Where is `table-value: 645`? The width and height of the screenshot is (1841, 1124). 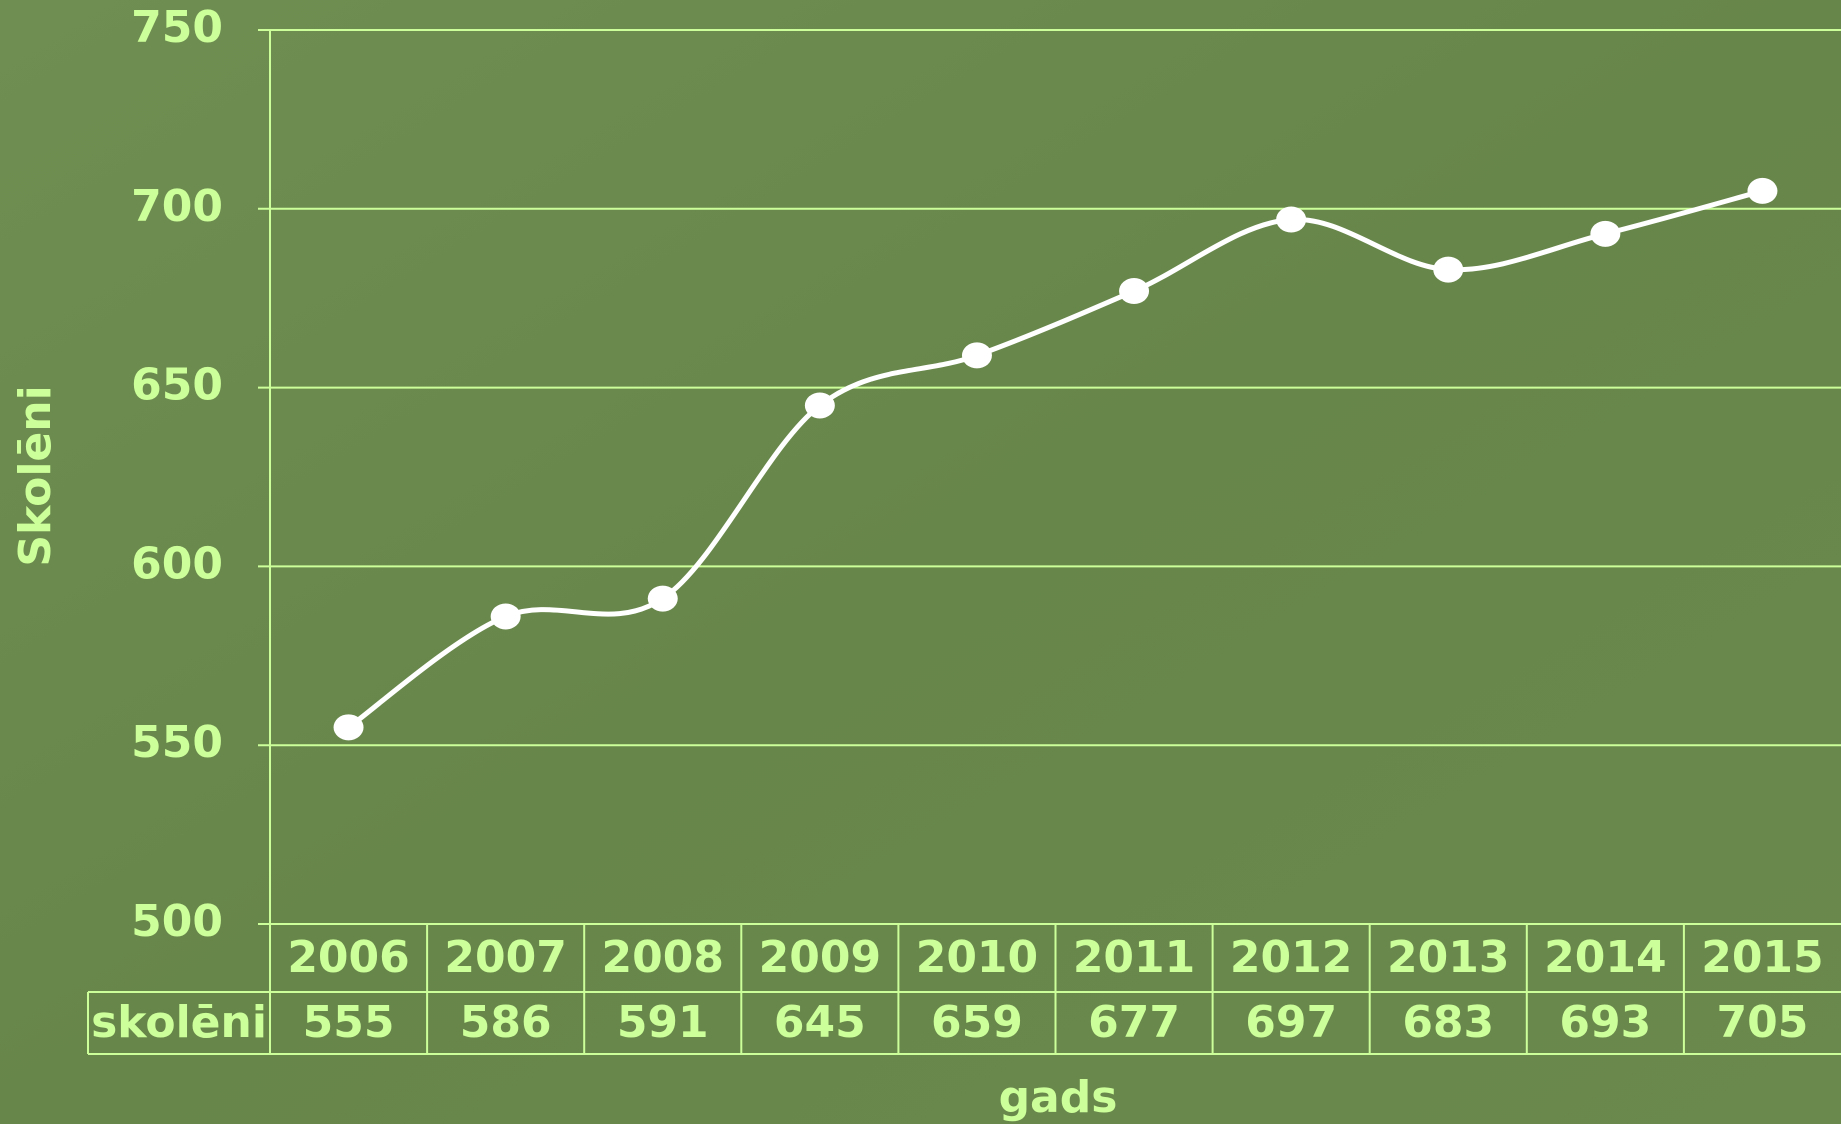
table-value: 645 is located at coordinates (820, 1022).